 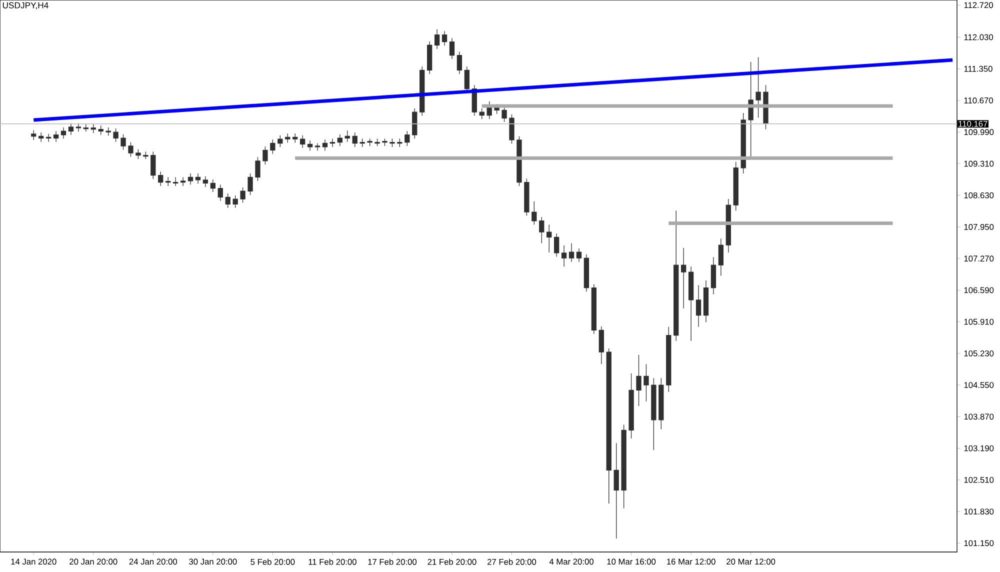 What do you see at coordinates (94, 561) in the screenshot?
I see `x-tick-label: 20 Jan 20:00` at bounding box center [94, 561].